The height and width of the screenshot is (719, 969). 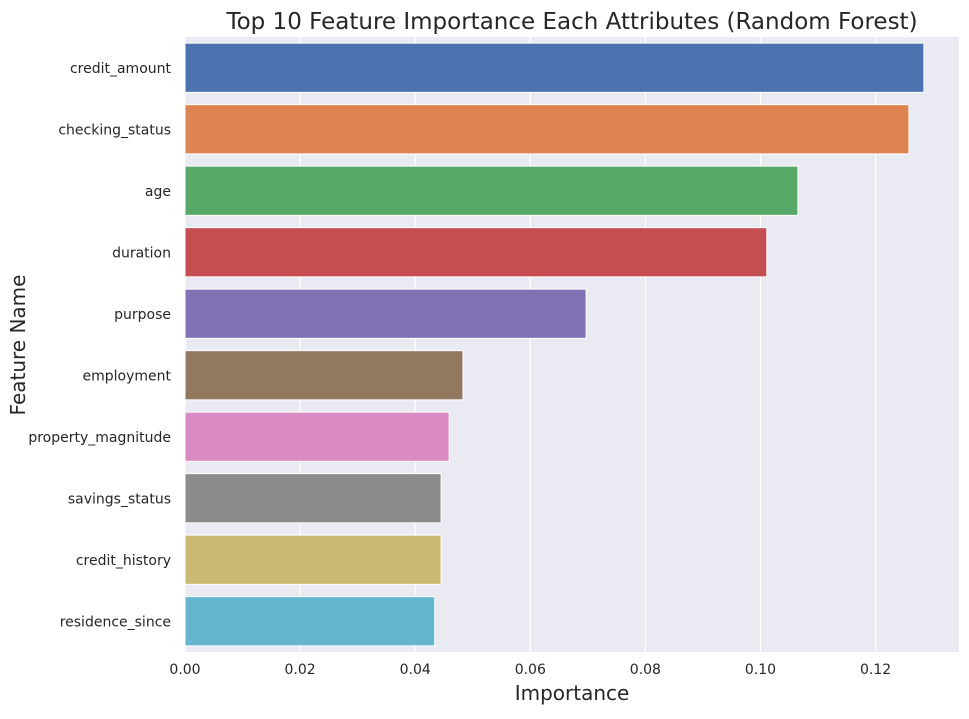 What do you see at coordinates (760, 670) in the screenshot?
I see `x-tick-label: 0.10` at bounding box center [760, 670].